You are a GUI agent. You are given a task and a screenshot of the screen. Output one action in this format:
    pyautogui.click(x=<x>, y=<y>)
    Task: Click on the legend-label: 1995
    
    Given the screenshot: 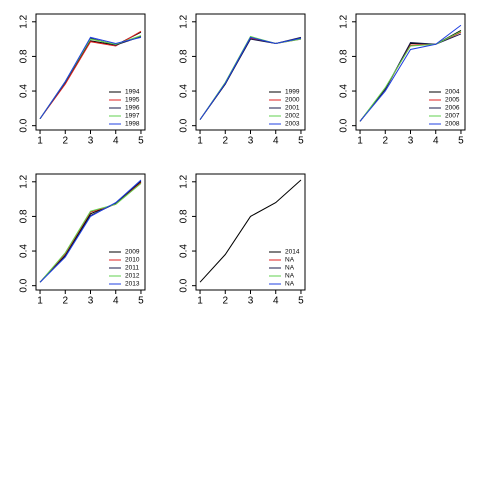 What is the action you would take?
    pyautogui.click(x=132, y=100)
    